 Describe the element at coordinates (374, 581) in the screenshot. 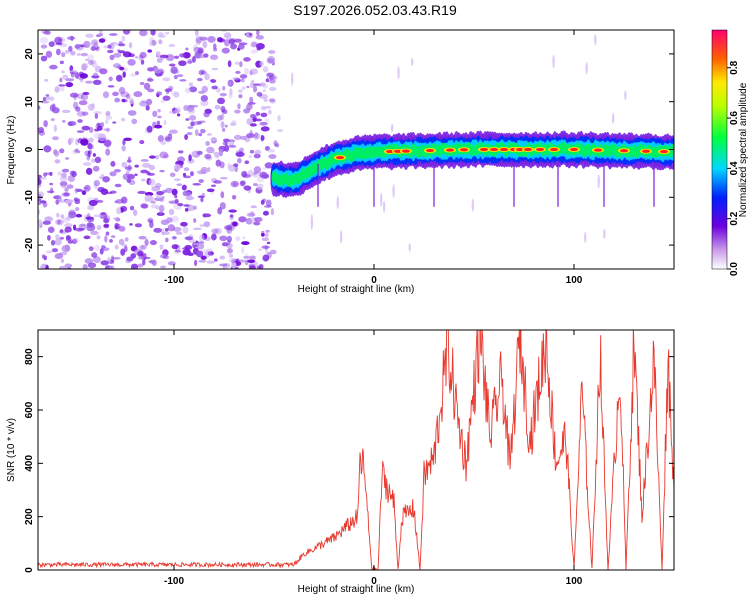

I see `snr-x-tick-label: 0` at that location.